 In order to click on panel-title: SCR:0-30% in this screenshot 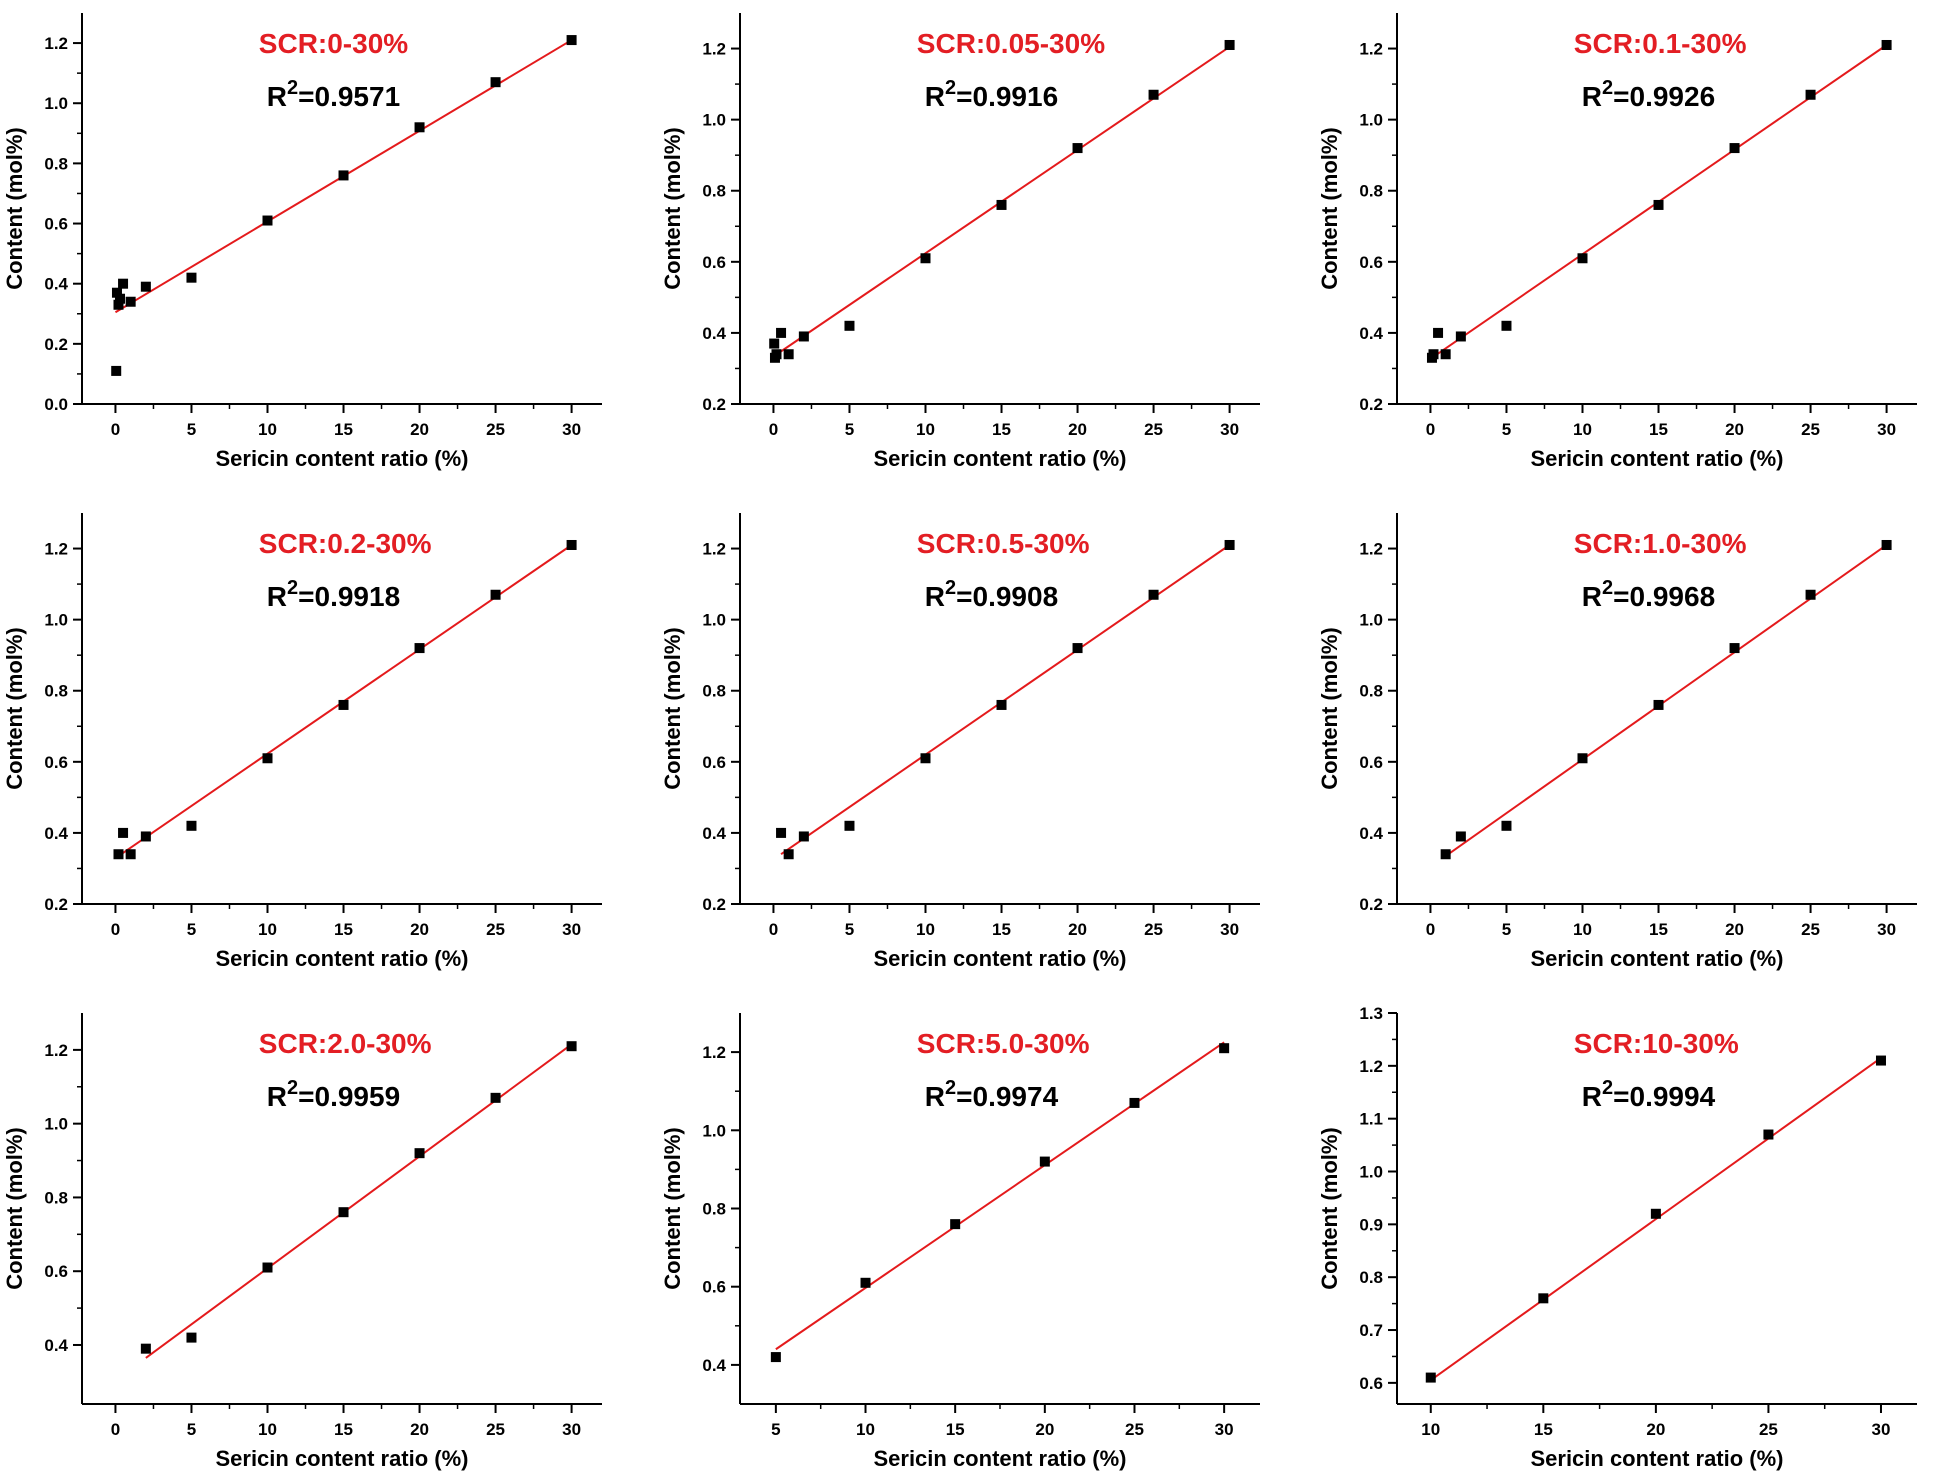, I will do `click(333, 43)`.